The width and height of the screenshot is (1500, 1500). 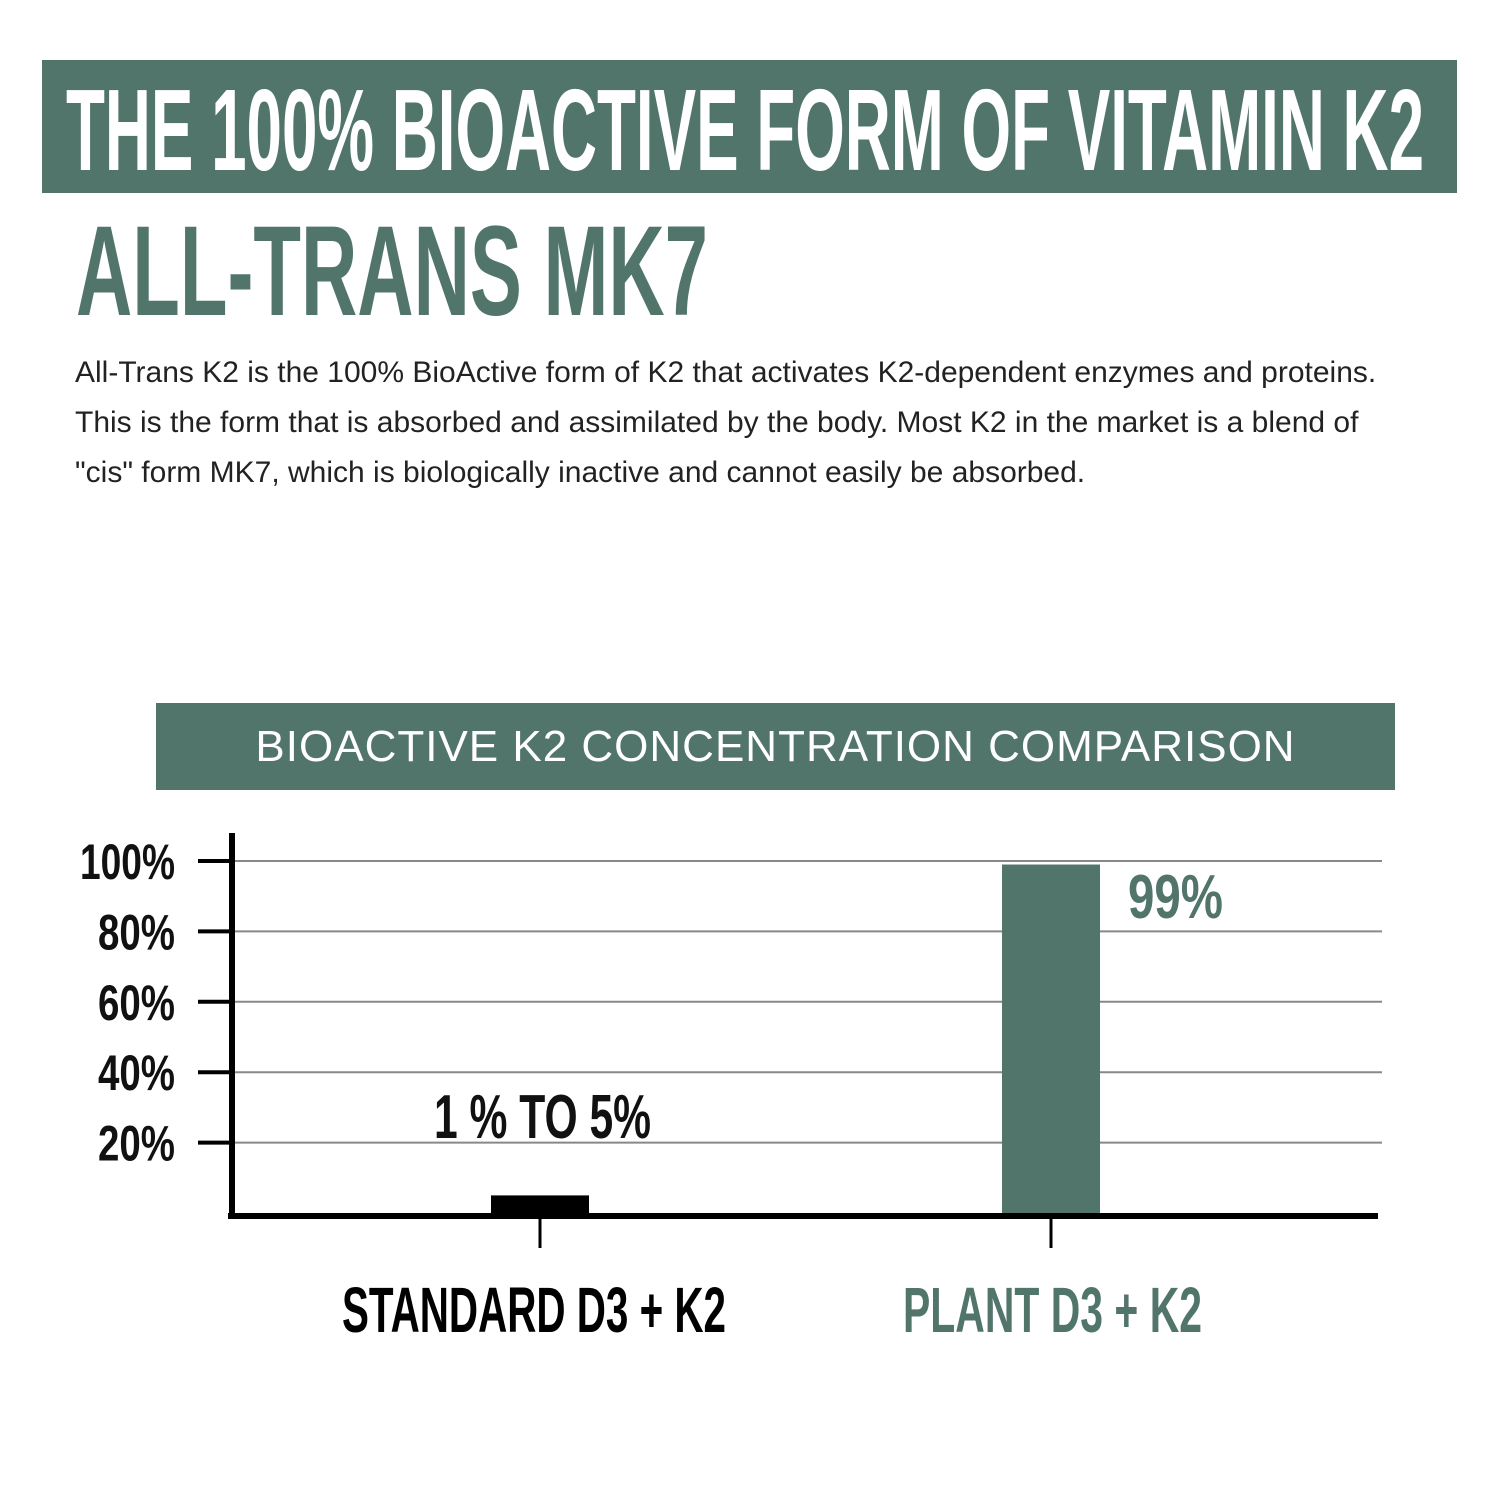 I want to click on chart-title: BIOACTIVE K2 CONCENTRATION COMPARISON, so click(x=775, y=746).